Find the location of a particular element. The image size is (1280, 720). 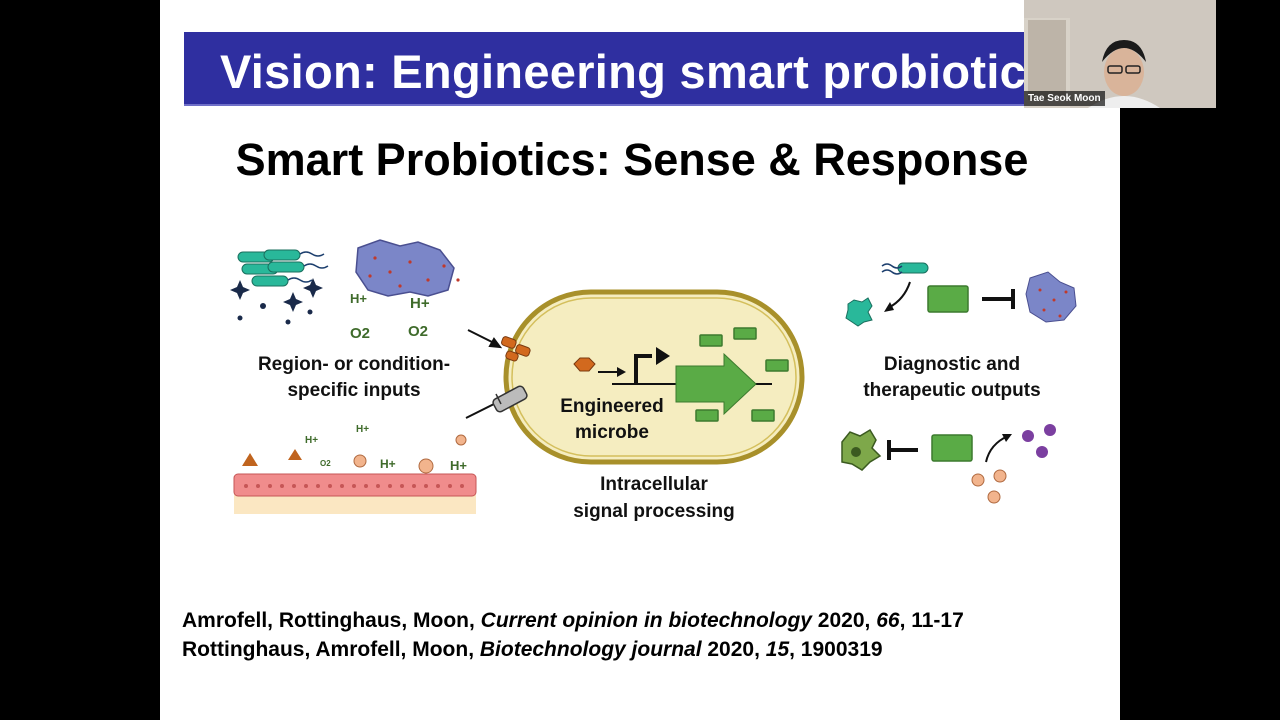

inputs-label-line2: specific inputs is located at coordinates (353, 390).